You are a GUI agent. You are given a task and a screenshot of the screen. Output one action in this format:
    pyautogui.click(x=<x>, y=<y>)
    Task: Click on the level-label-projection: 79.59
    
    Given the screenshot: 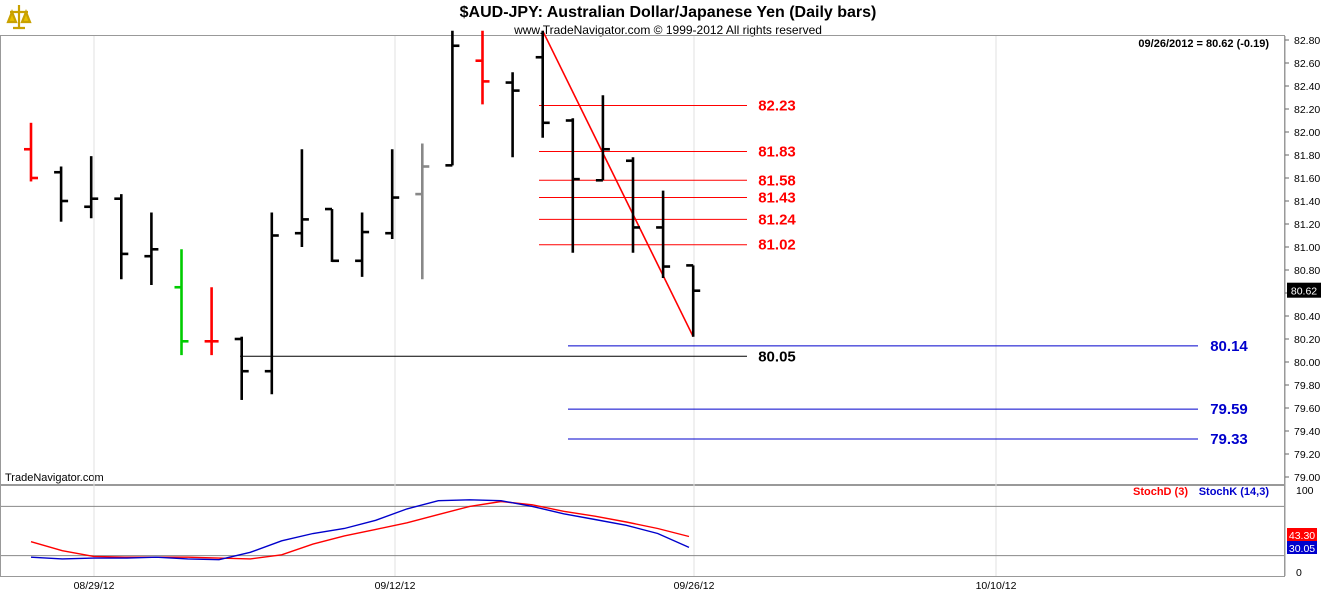 What is the action you would take?
    pyautogui.click(x=1229, y=409)
    